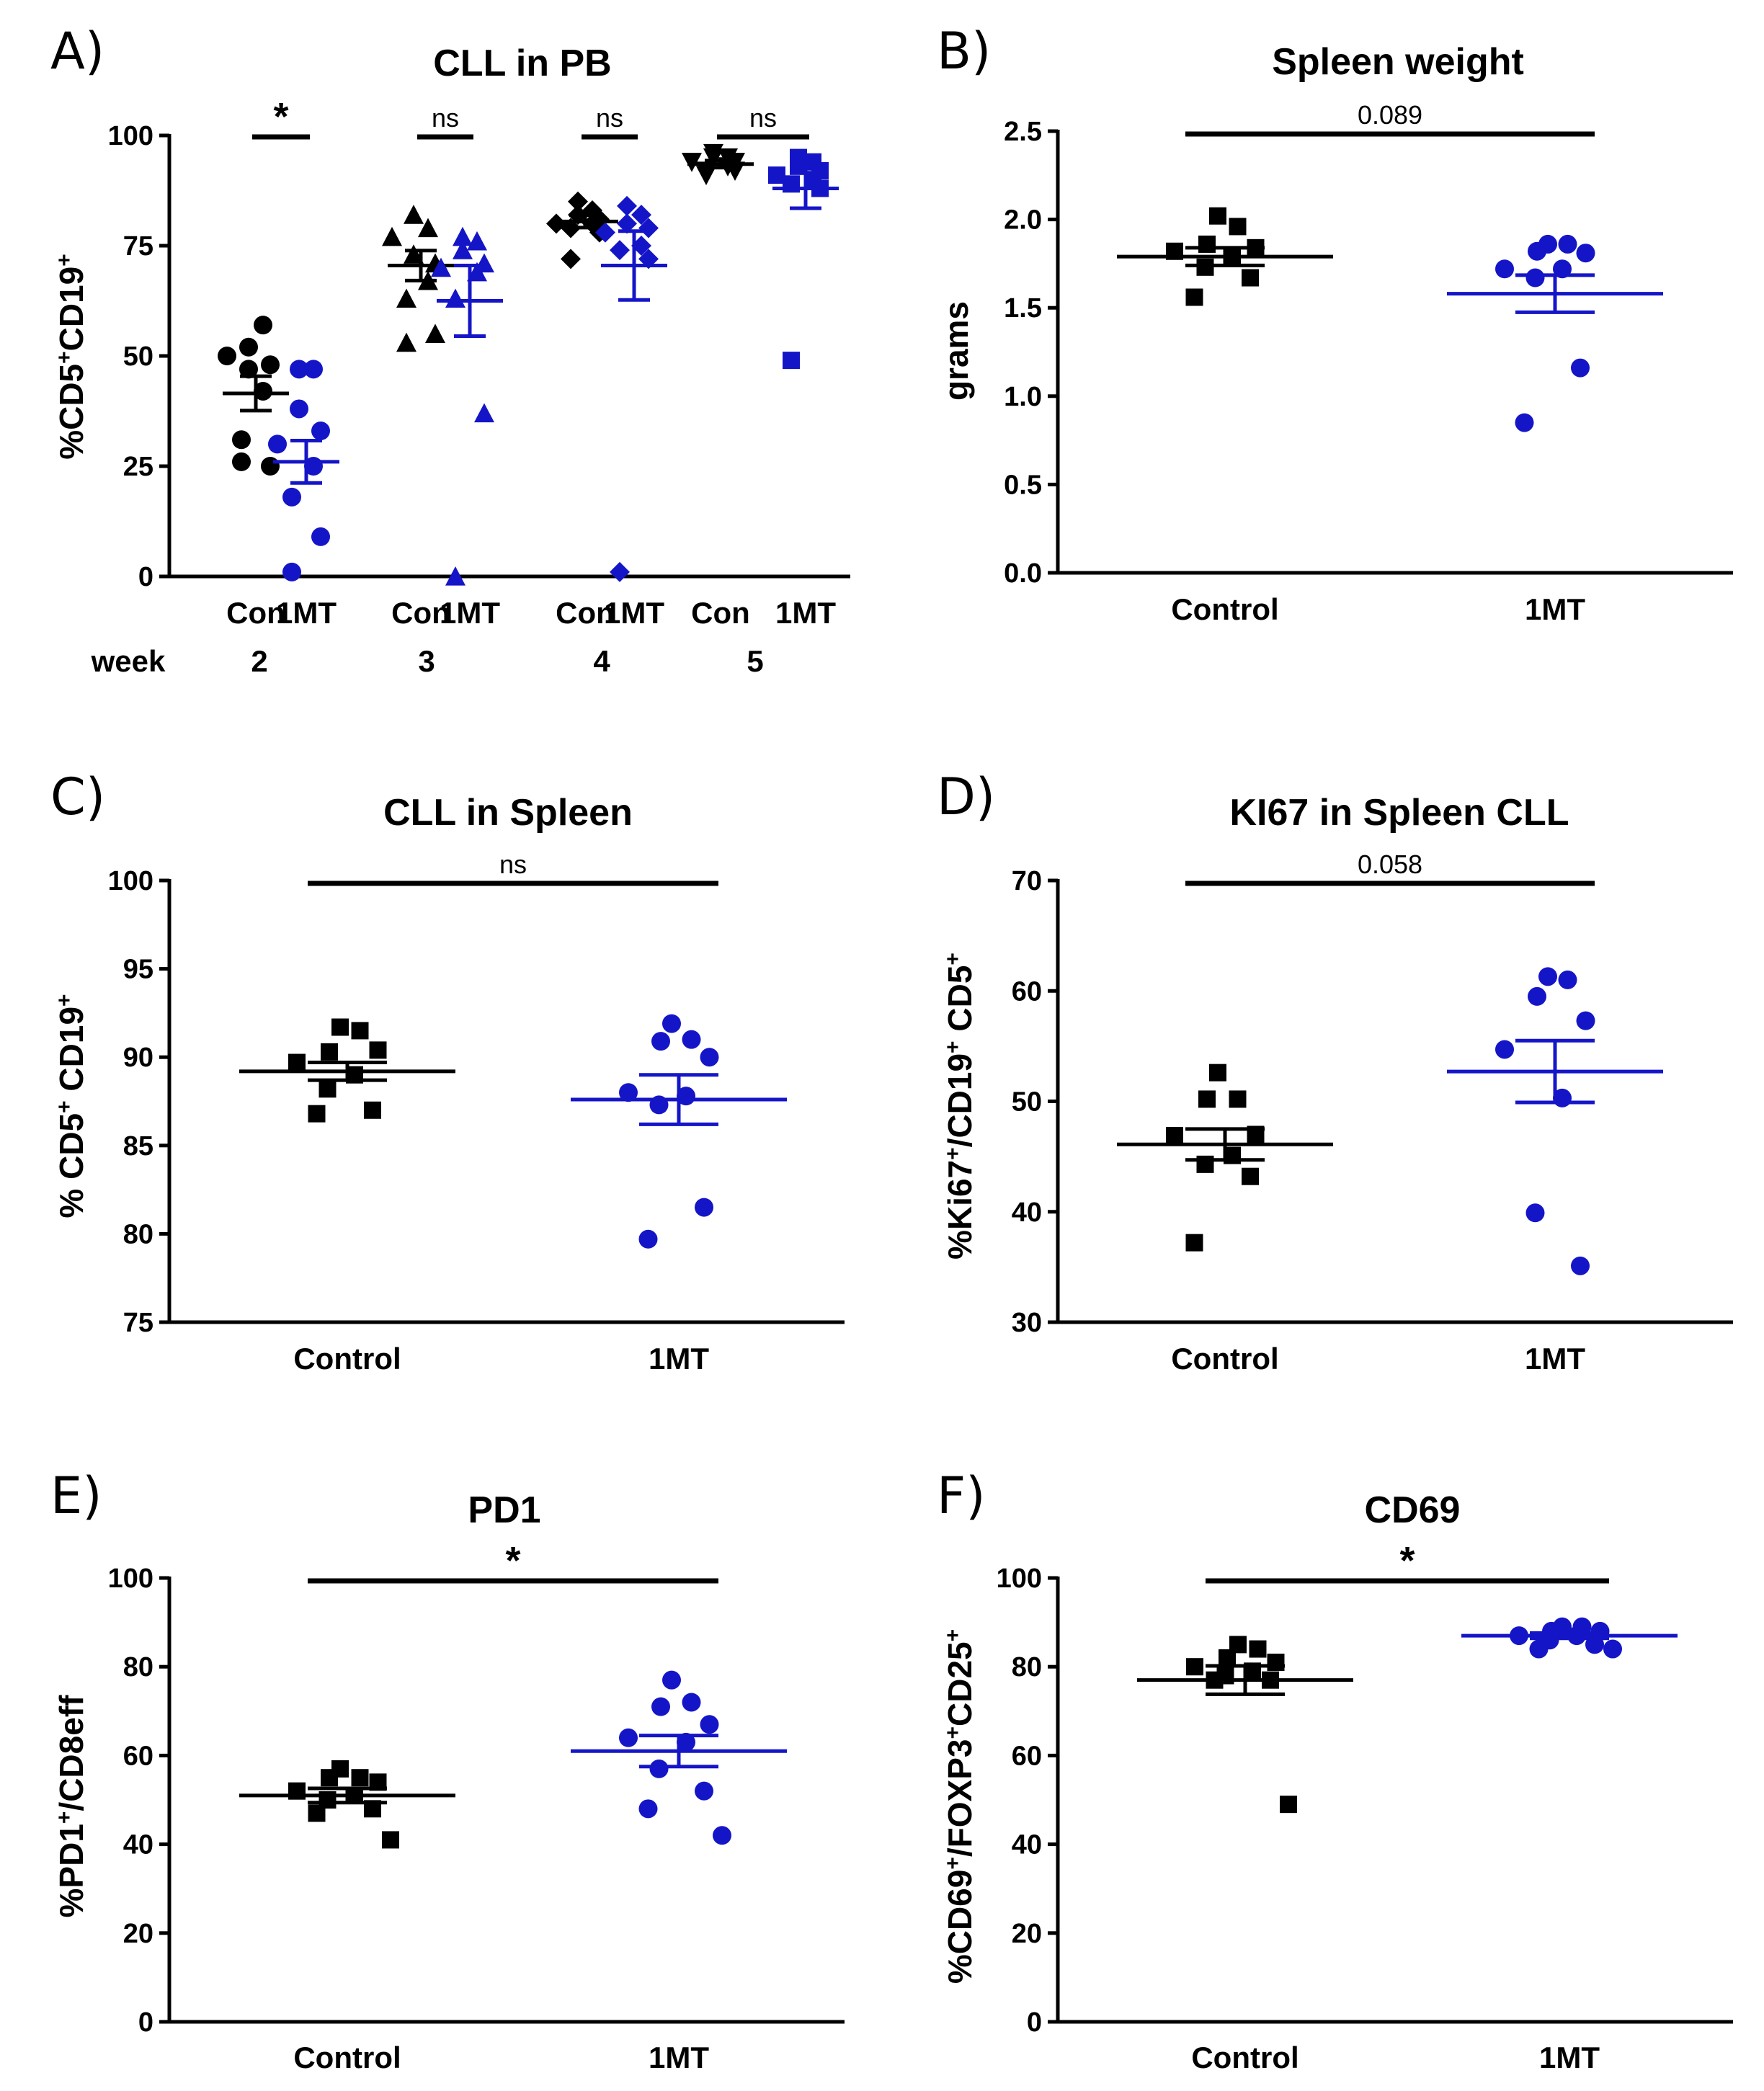 The height and width of the screenshot is (2091, 1764). What do you see at coordinates (71, 1753) in the screenshot?
I see `y-label-text: /CD8eff` at bounding box center [71, 1753].